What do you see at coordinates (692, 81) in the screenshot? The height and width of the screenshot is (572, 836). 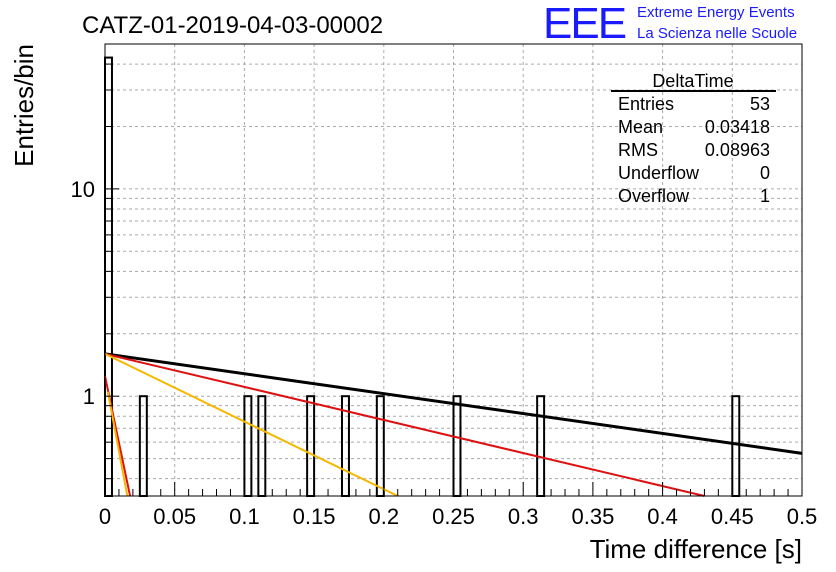 I see `stats-title: DeltaTime` at bounding box center [692, 81].